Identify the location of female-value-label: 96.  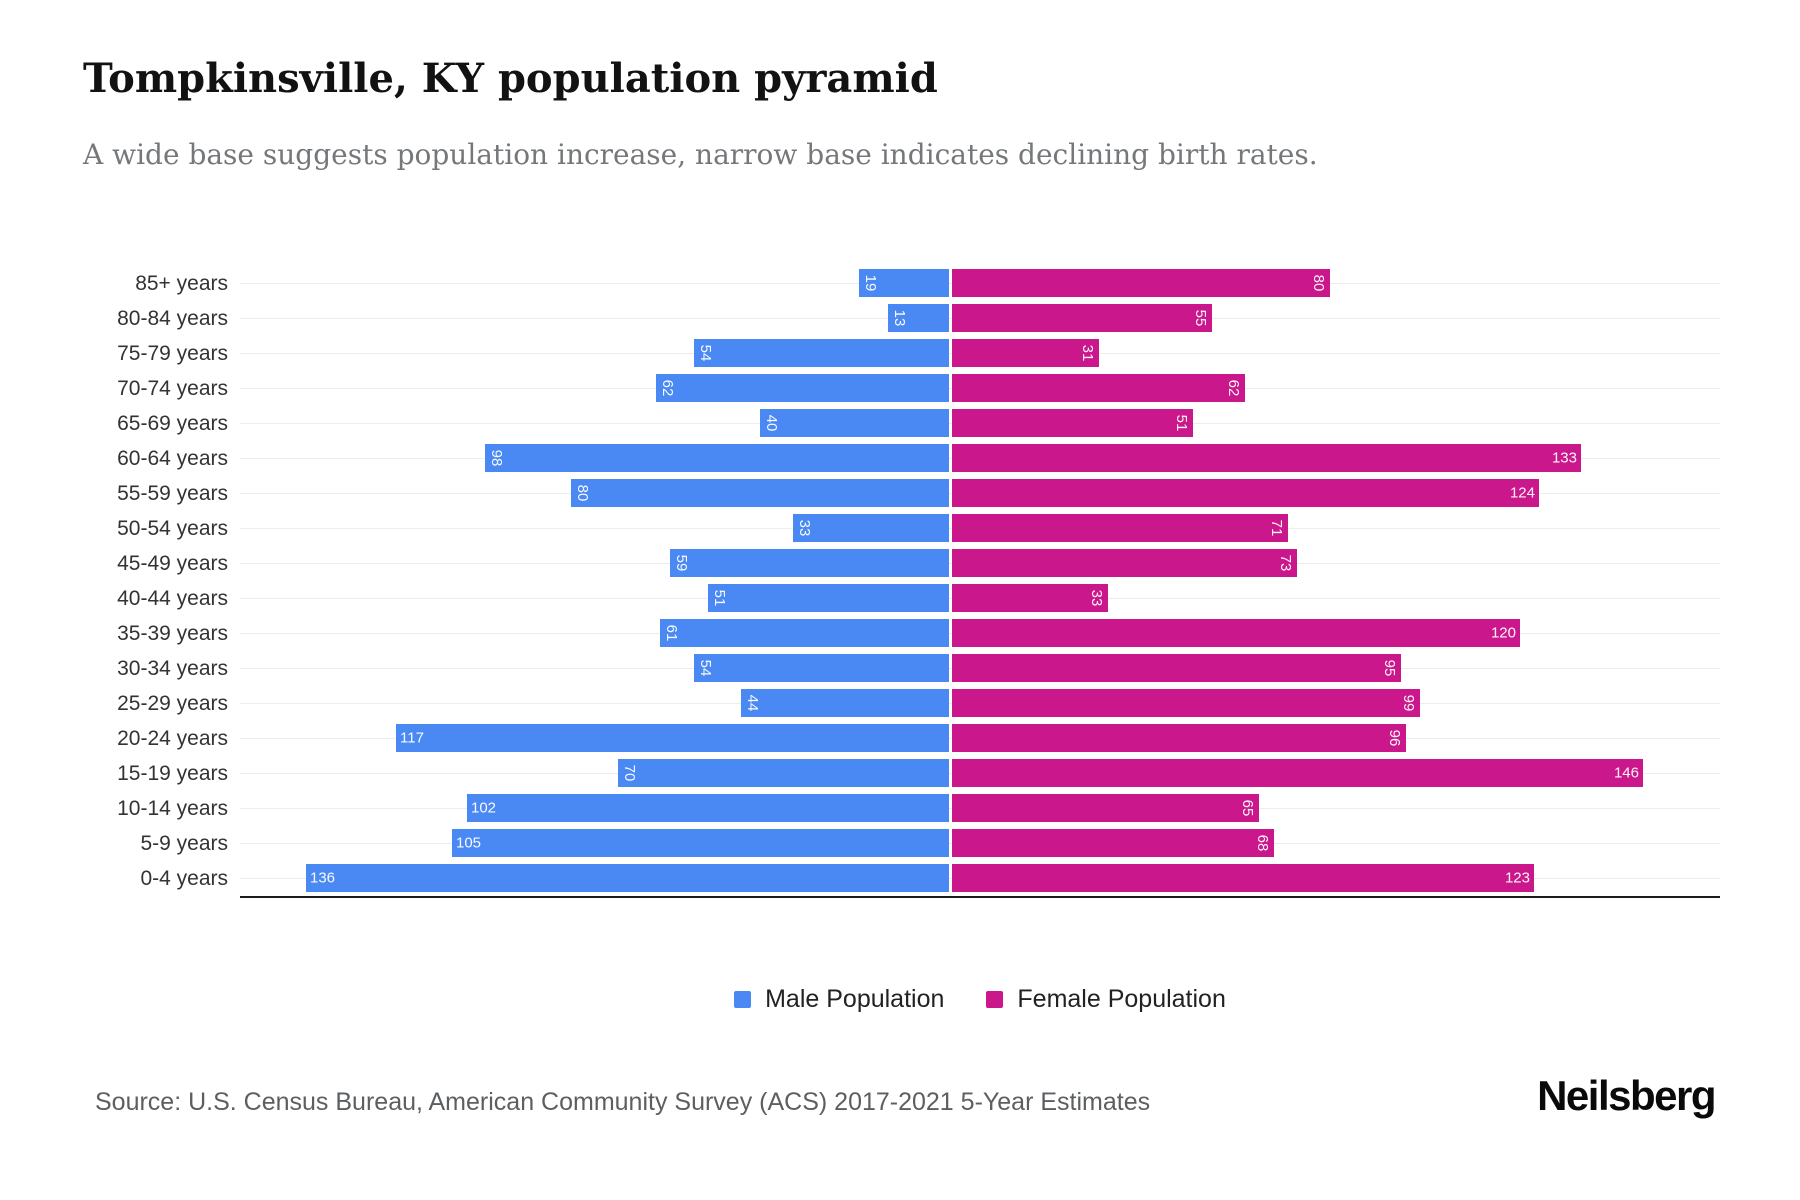
(1394, 738).